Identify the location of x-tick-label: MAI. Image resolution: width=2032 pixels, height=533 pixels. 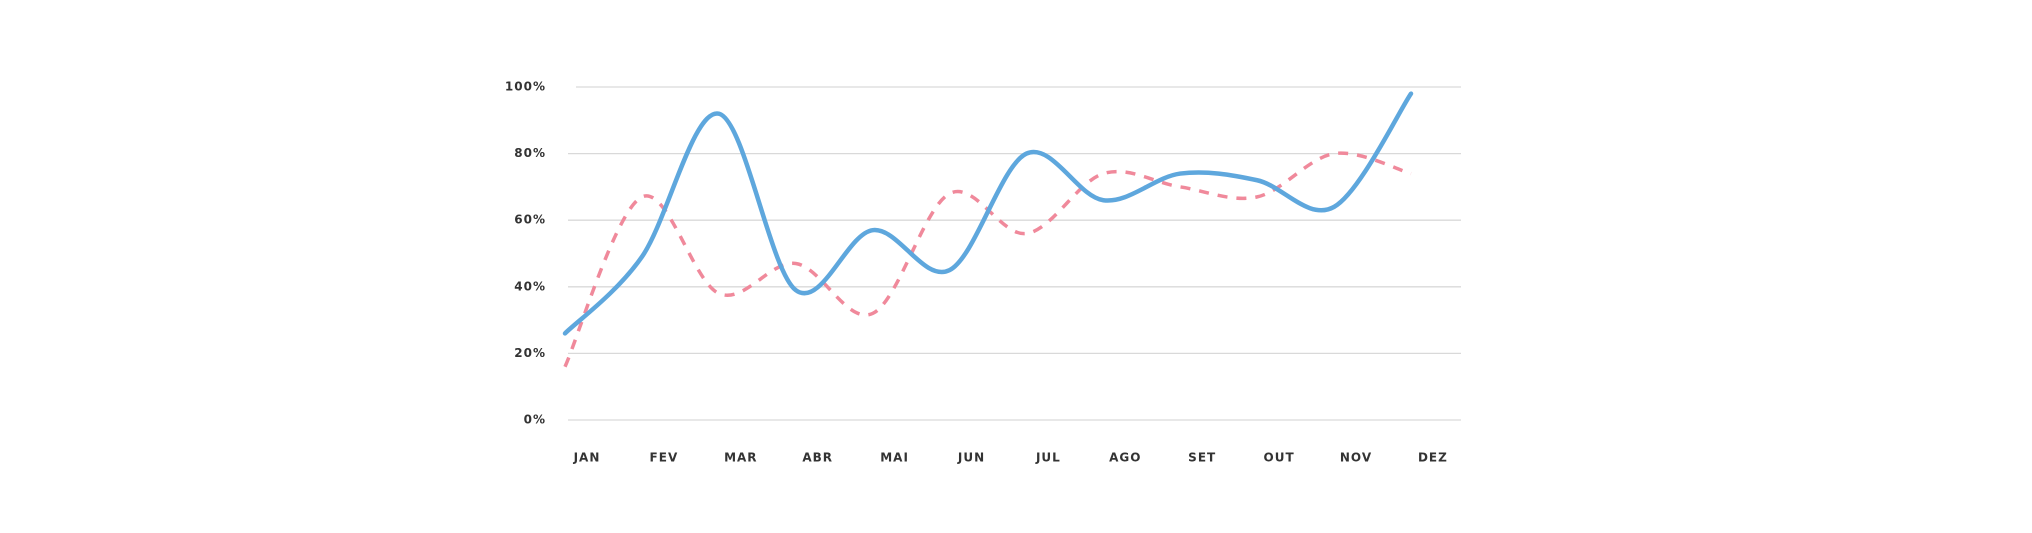
(894, 458).